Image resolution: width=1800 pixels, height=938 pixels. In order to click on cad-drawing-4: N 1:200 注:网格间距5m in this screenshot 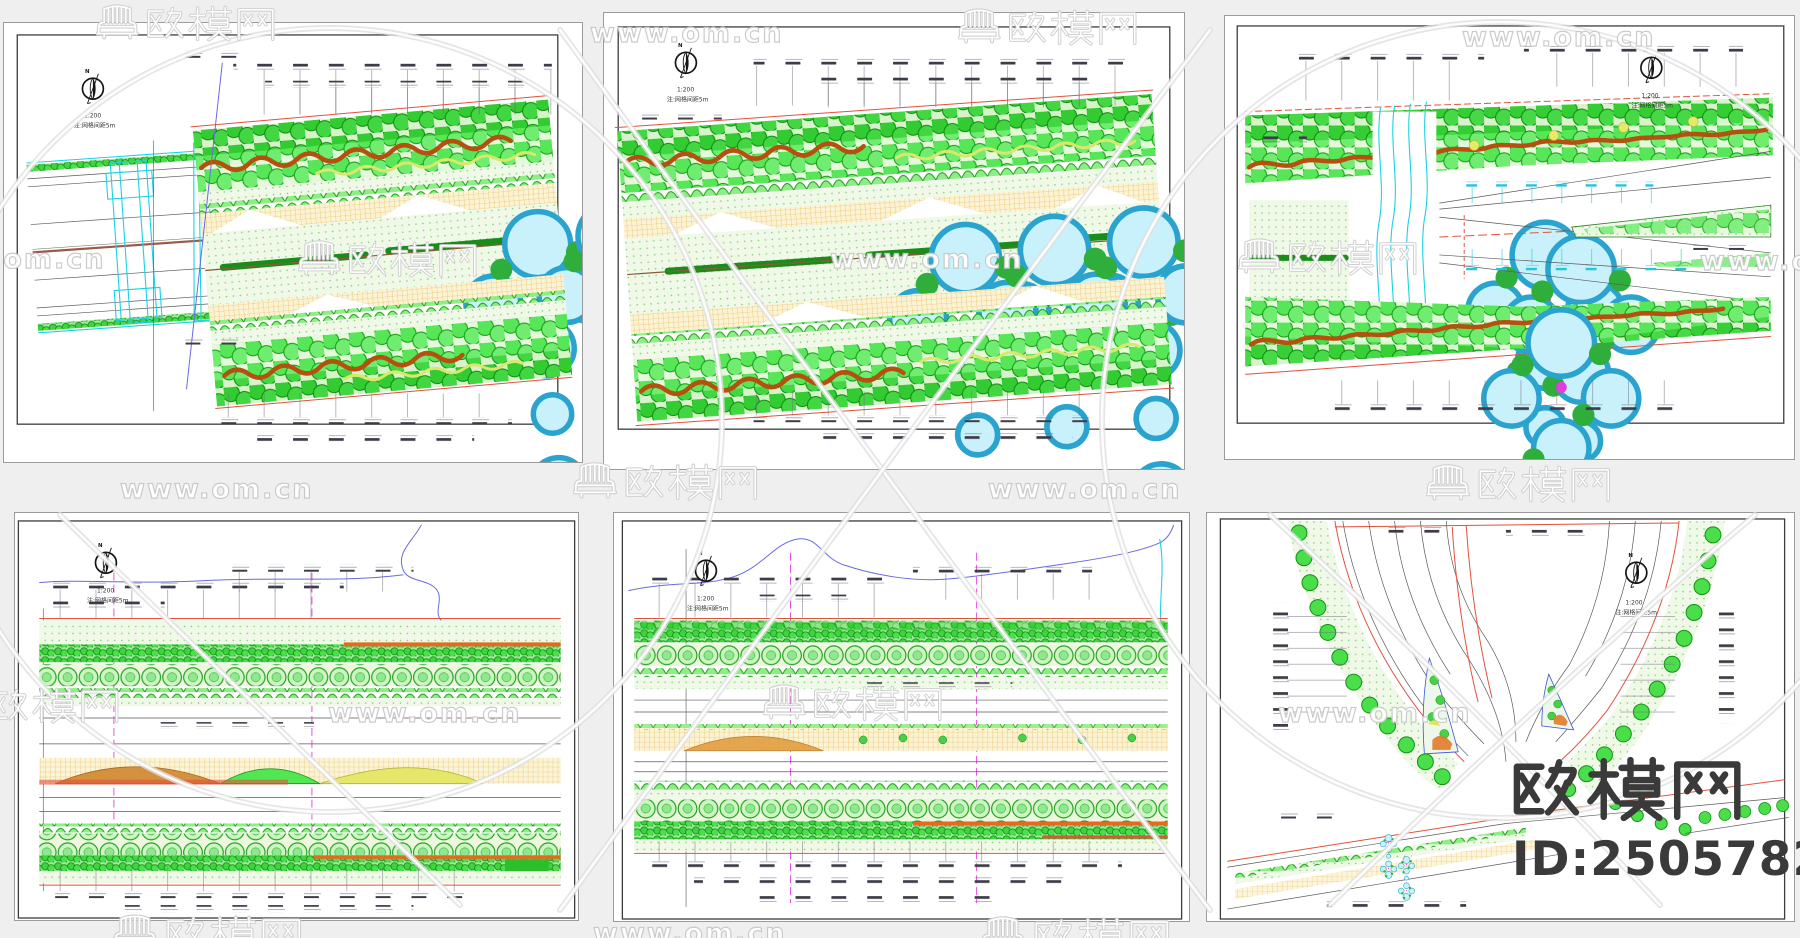, I will do `click(296, 719)`.